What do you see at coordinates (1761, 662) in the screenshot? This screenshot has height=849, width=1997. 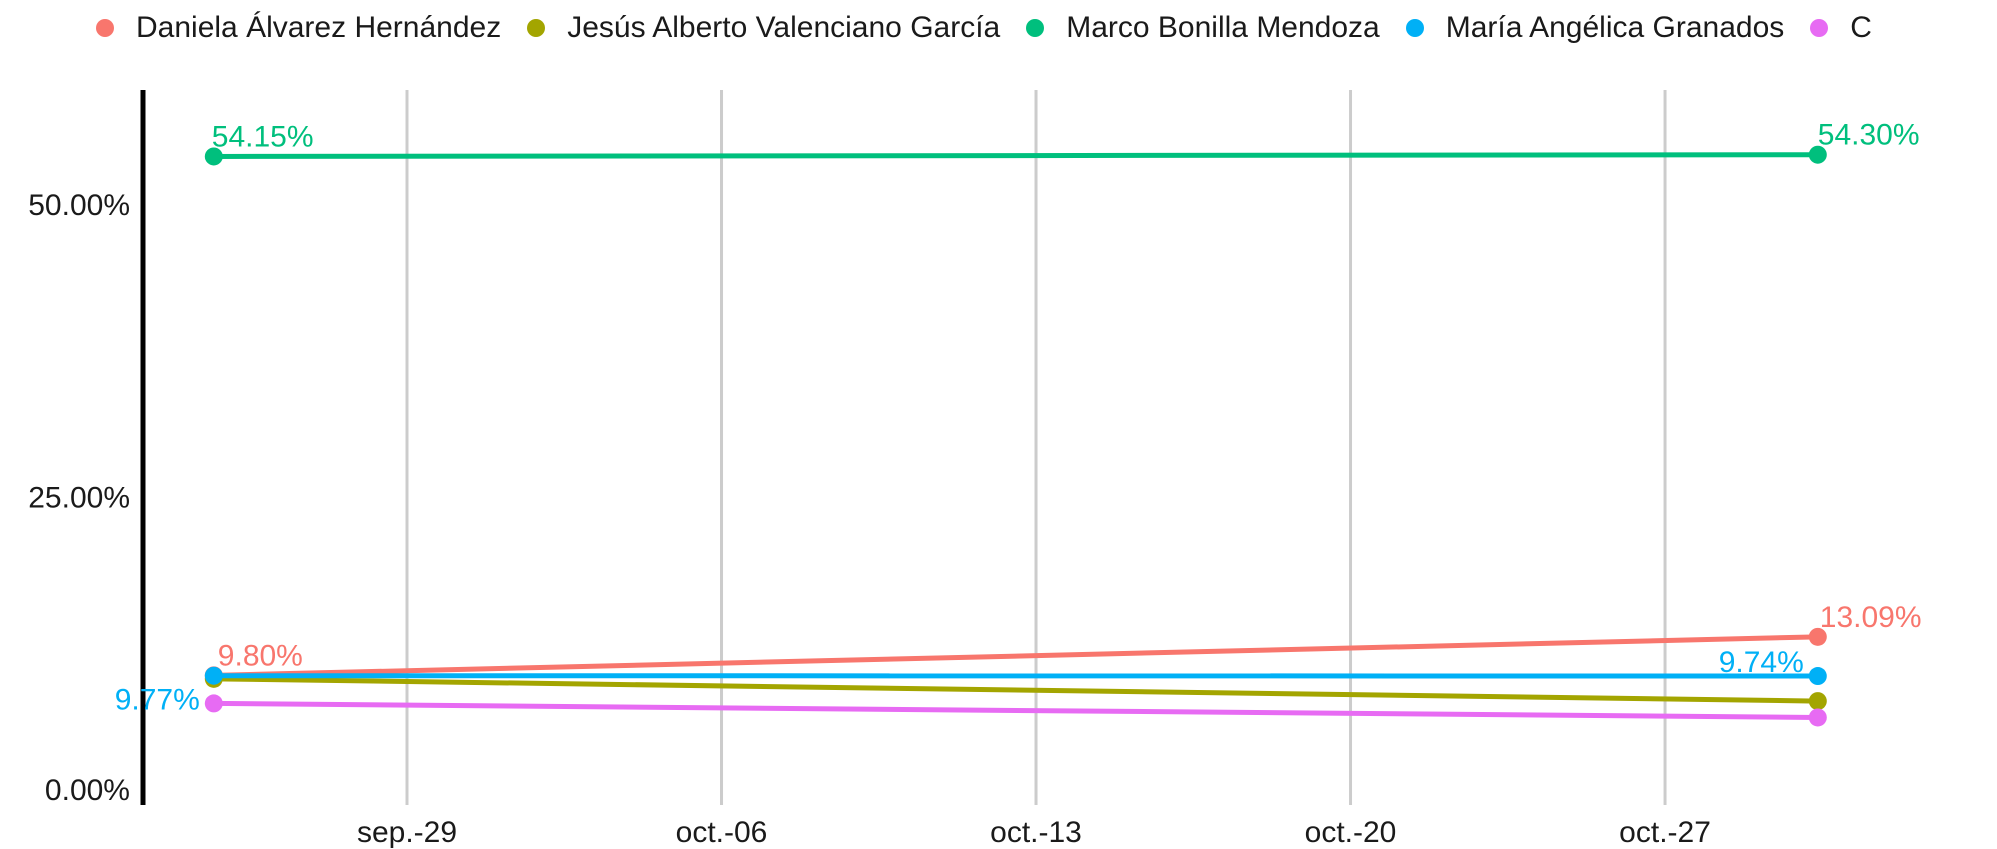 I see `data-label: 9.74%` at bounding box center [1761, 662].